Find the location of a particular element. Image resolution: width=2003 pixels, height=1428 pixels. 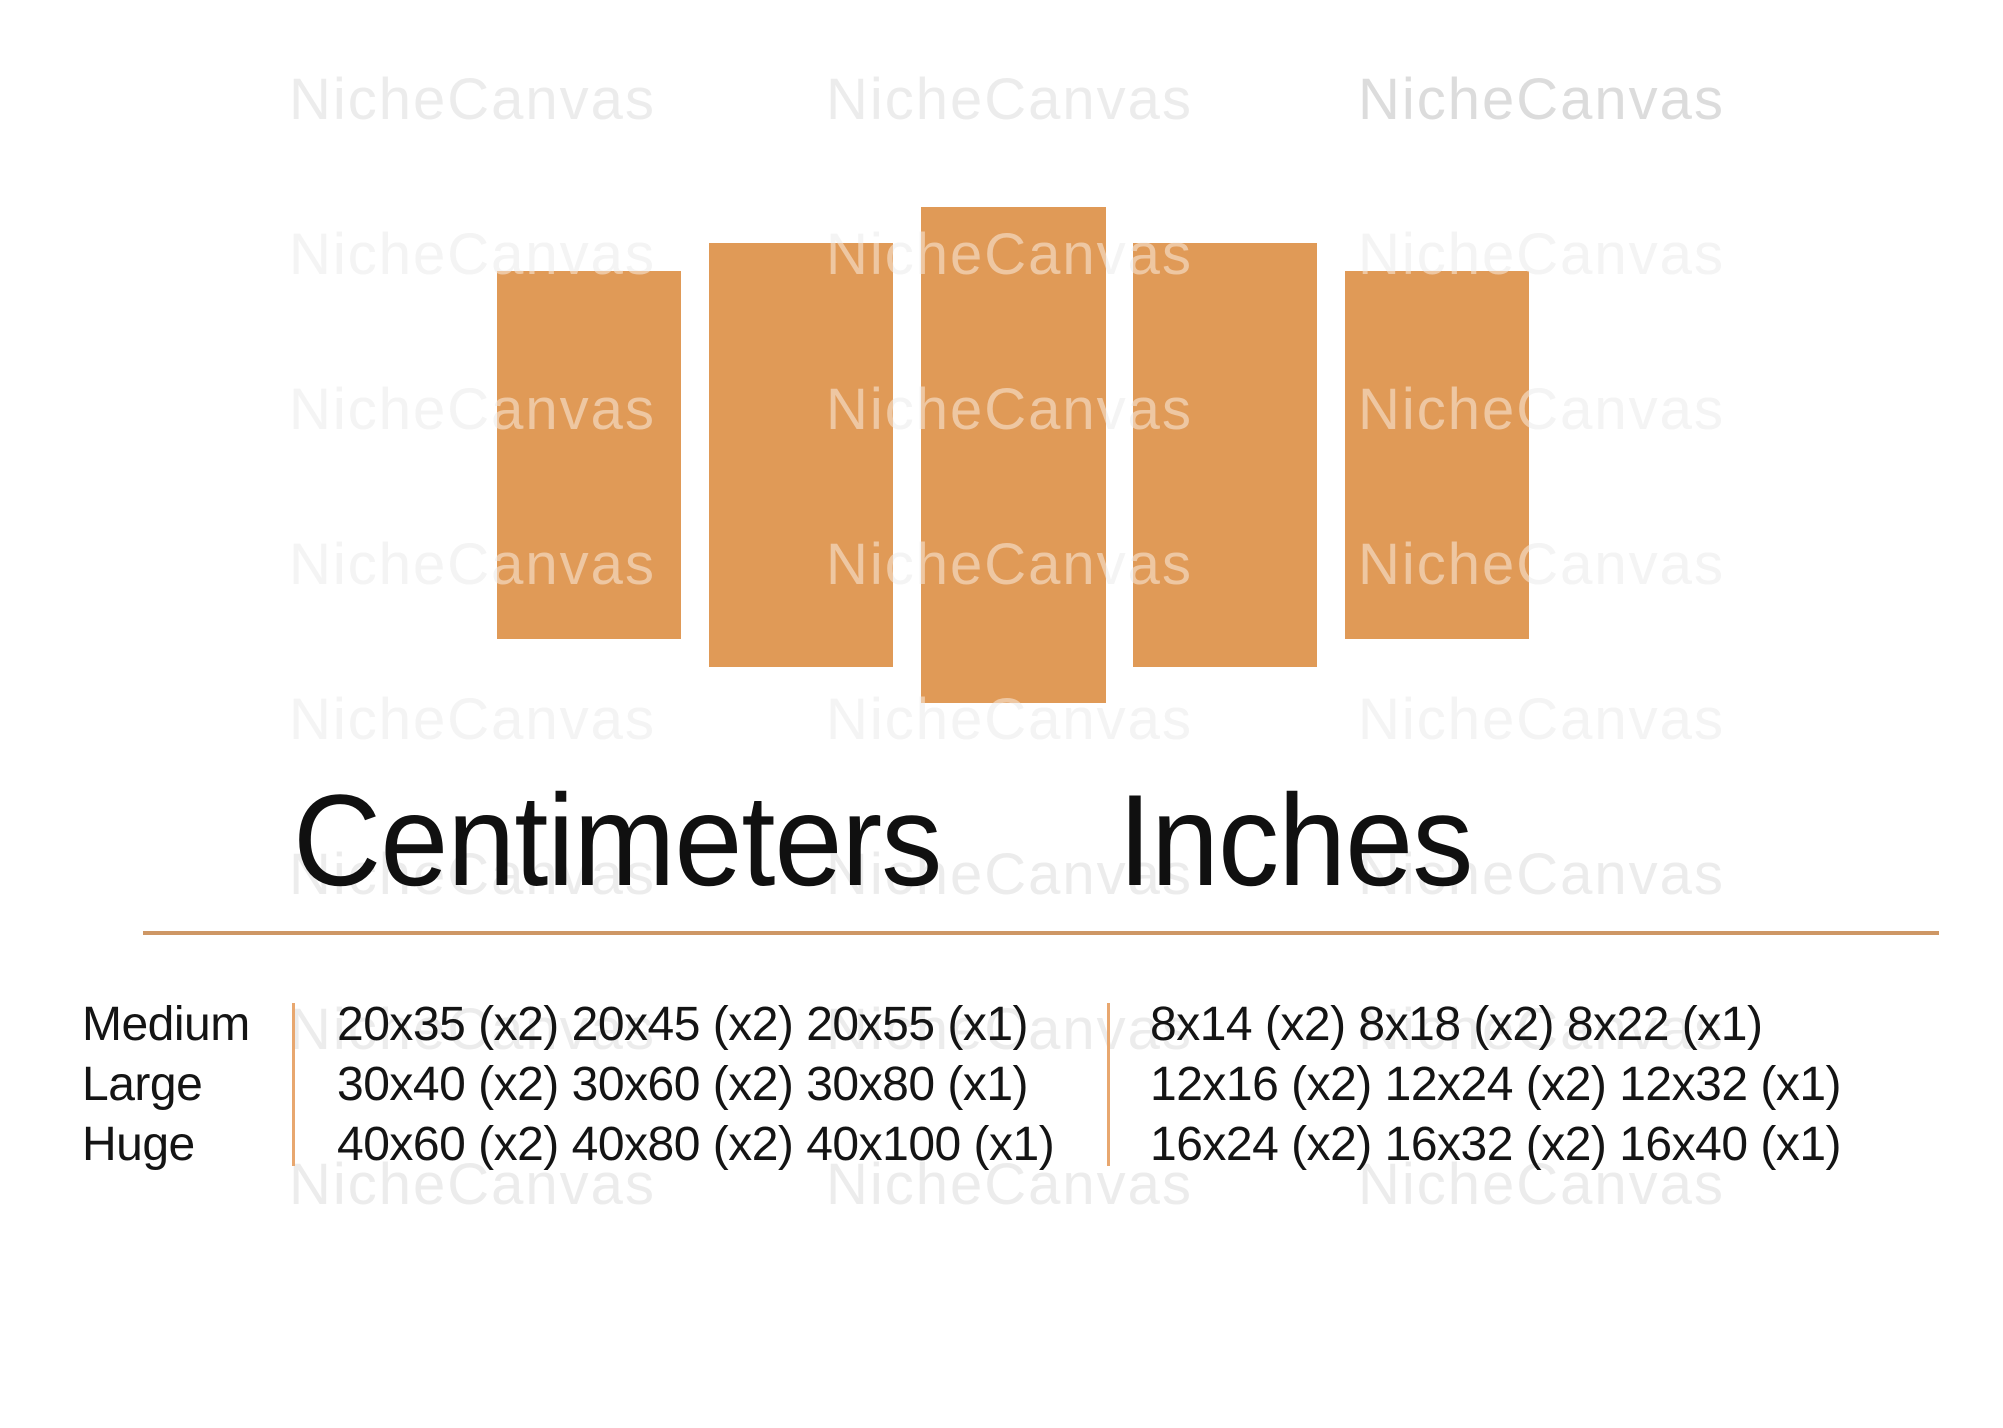

column-separator-right is located at coordinates (1108, 1084).